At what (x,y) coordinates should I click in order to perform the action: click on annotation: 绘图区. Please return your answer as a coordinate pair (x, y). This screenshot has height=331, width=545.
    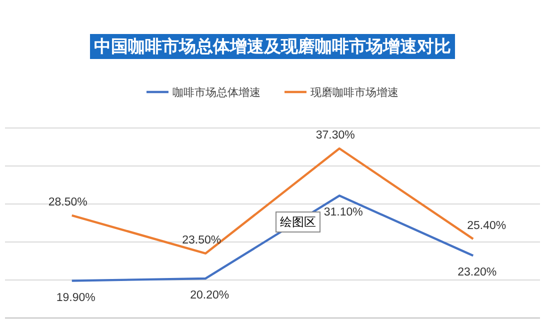
    Looking at the image, I should click on (298, 222).